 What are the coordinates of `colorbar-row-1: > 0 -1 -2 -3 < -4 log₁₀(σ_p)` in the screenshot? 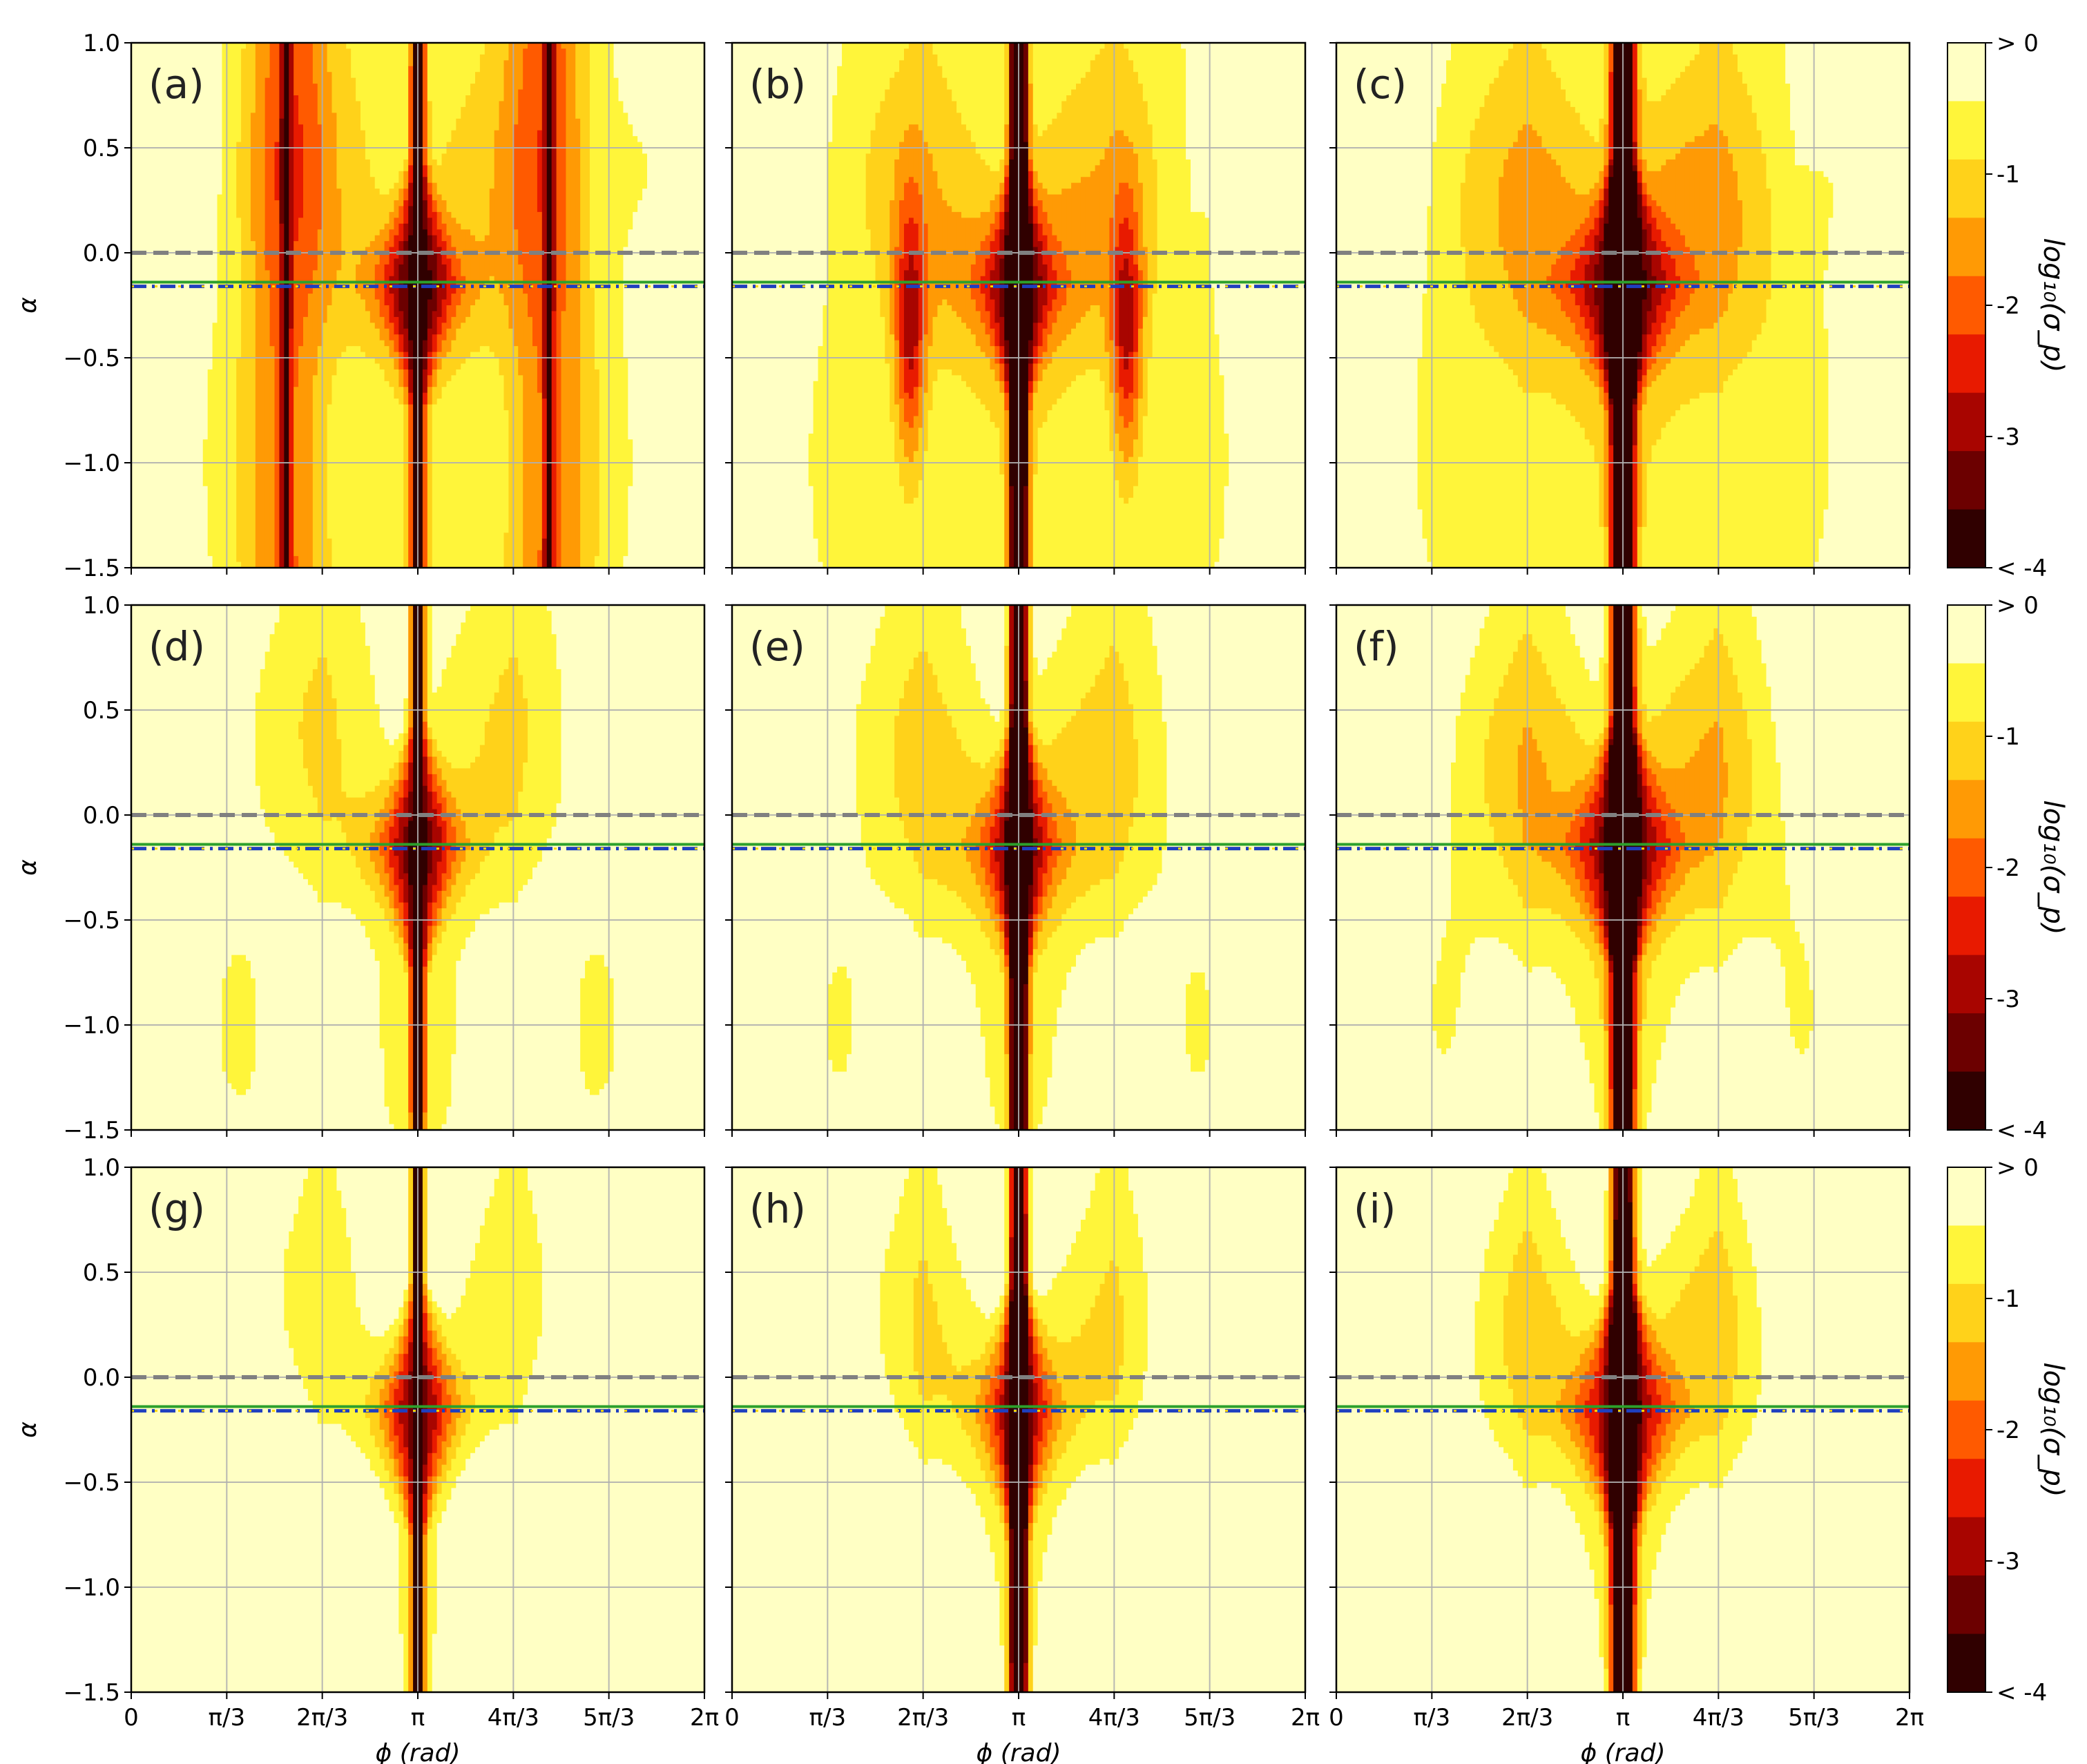 It's located at (2008, 306).